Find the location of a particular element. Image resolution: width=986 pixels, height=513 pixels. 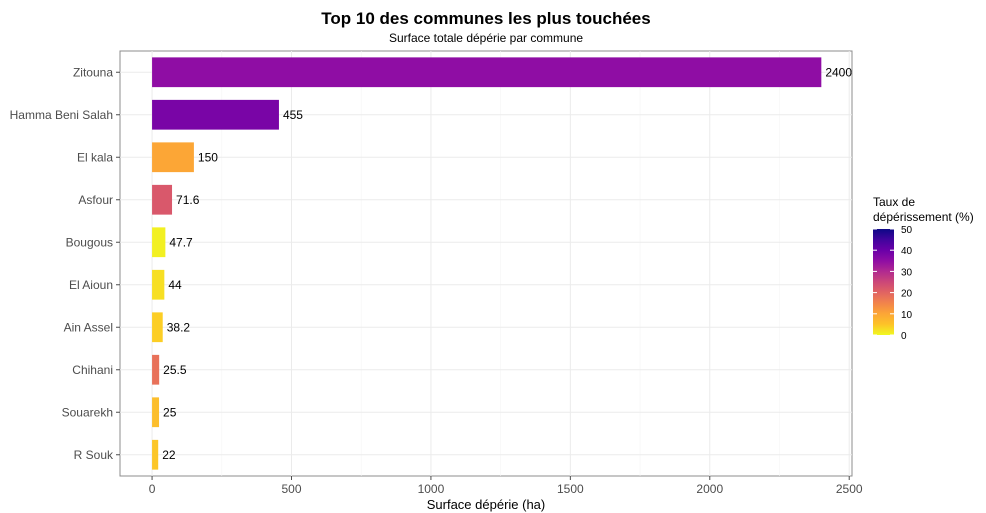

y-tick-label: Souarekh is located at coordinates (87, 412).